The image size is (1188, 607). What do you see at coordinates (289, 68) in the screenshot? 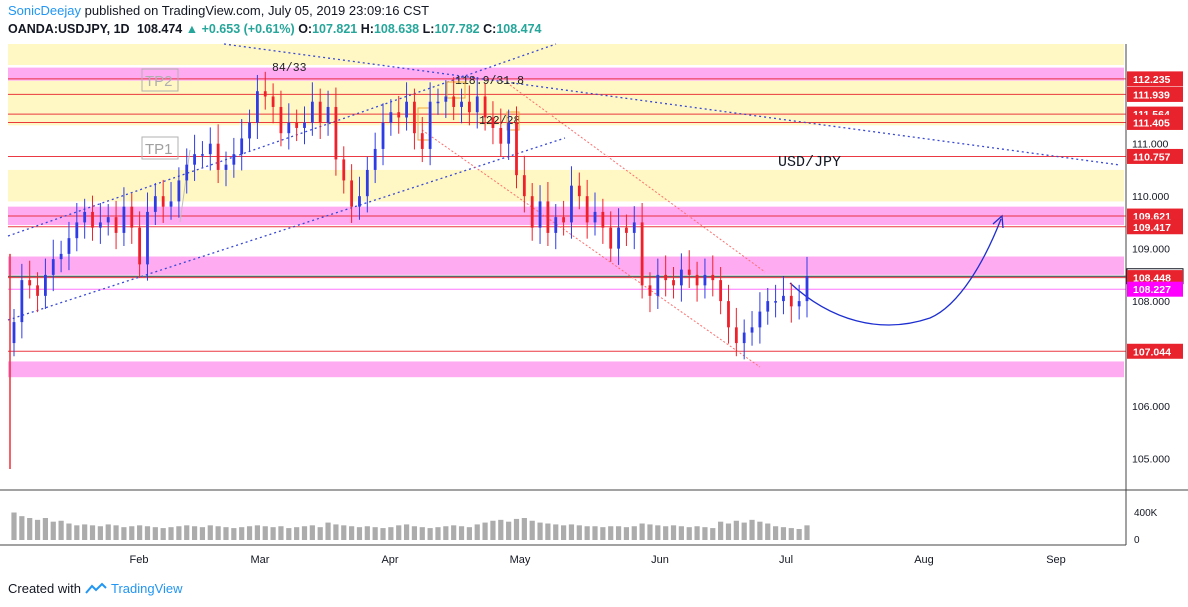
I see `fib-label-1: 84/33` at bounding box center [289, 68].